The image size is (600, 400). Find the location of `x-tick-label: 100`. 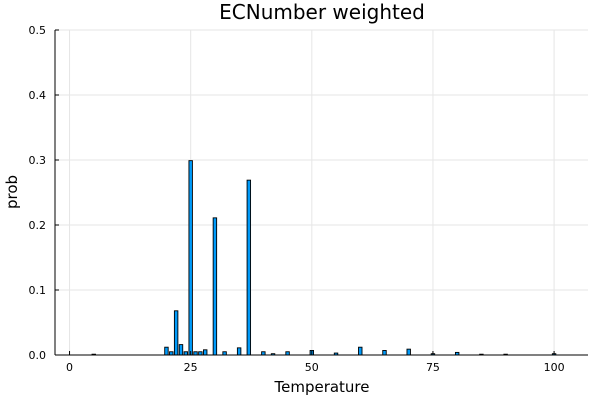

x-tick-label: 100 is located at coordinates (554, 367).